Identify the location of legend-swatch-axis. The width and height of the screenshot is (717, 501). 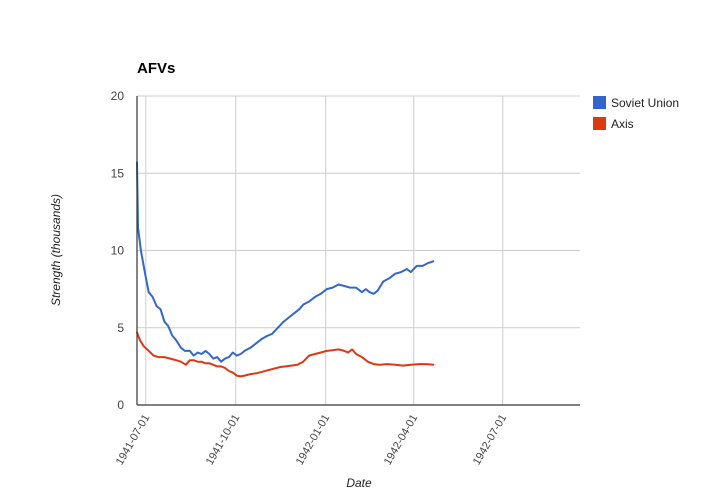
(599, 123).